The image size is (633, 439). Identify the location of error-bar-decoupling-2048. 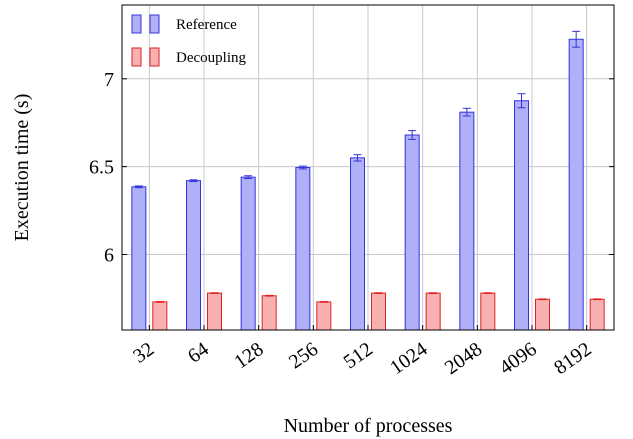
(487, 293).